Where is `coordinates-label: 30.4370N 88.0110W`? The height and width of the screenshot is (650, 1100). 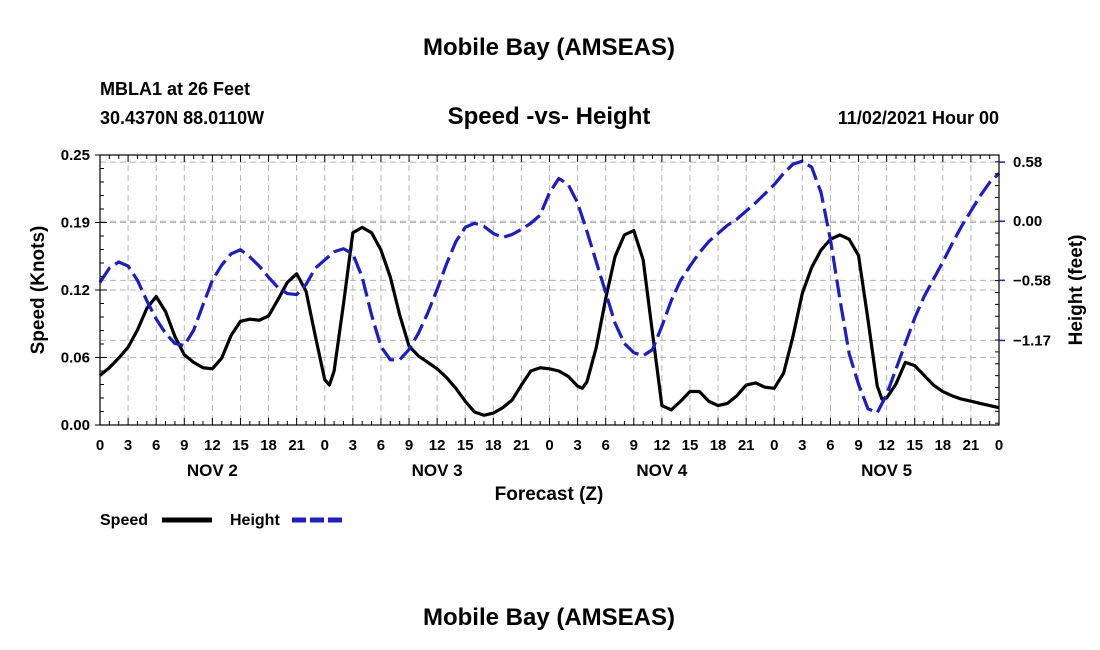
coordinates-label: 30.4370N 88.0110W is located at coordinates (182, 118).